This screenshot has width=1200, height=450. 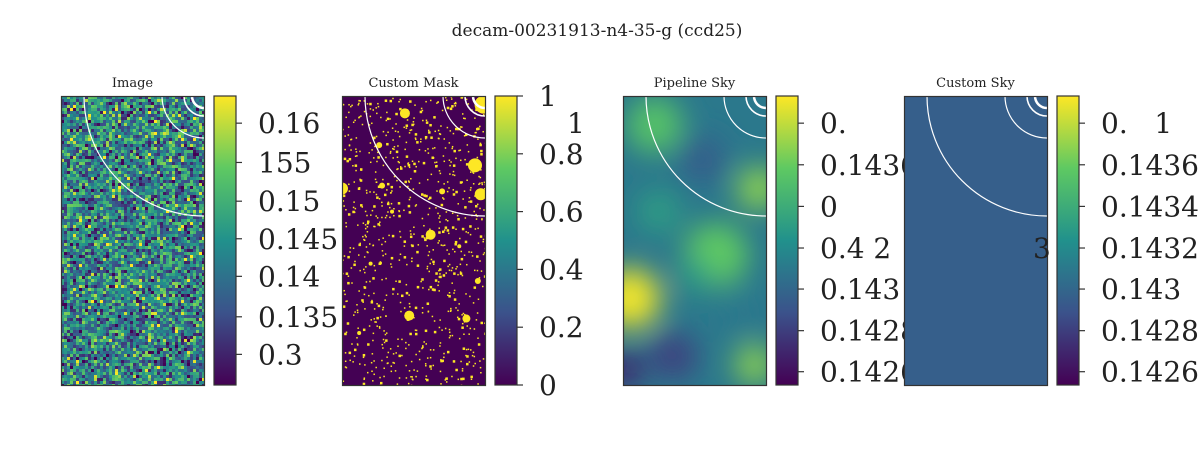 I want to click on colorbar-tick-label: 0., so click(x=833, y=123).